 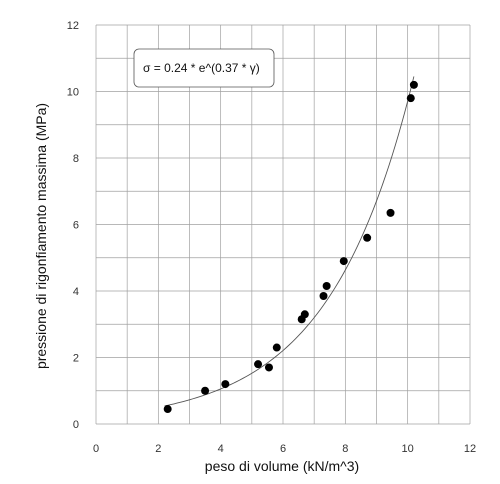 What do you see at coordinates (73, 93) in the screenshot?
I see `y-tick-label: 10` at bounding box center [73, 93].